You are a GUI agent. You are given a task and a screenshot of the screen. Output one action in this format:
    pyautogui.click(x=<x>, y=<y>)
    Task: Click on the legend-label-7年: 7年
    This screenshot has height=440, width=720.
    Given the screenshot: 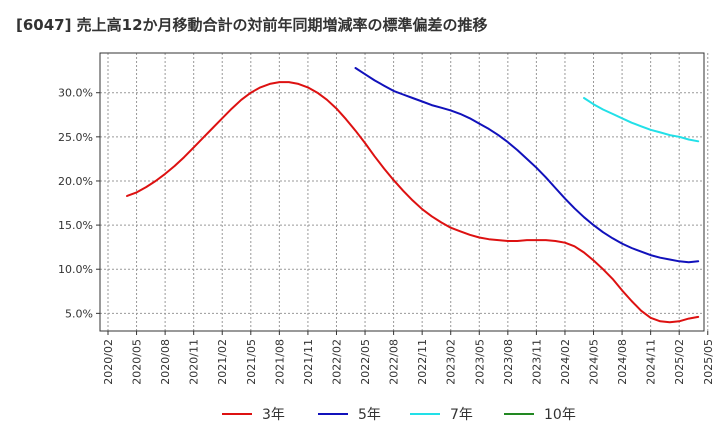 What is the action you would take?
    pyautogui.click(x=461, y=415)
    